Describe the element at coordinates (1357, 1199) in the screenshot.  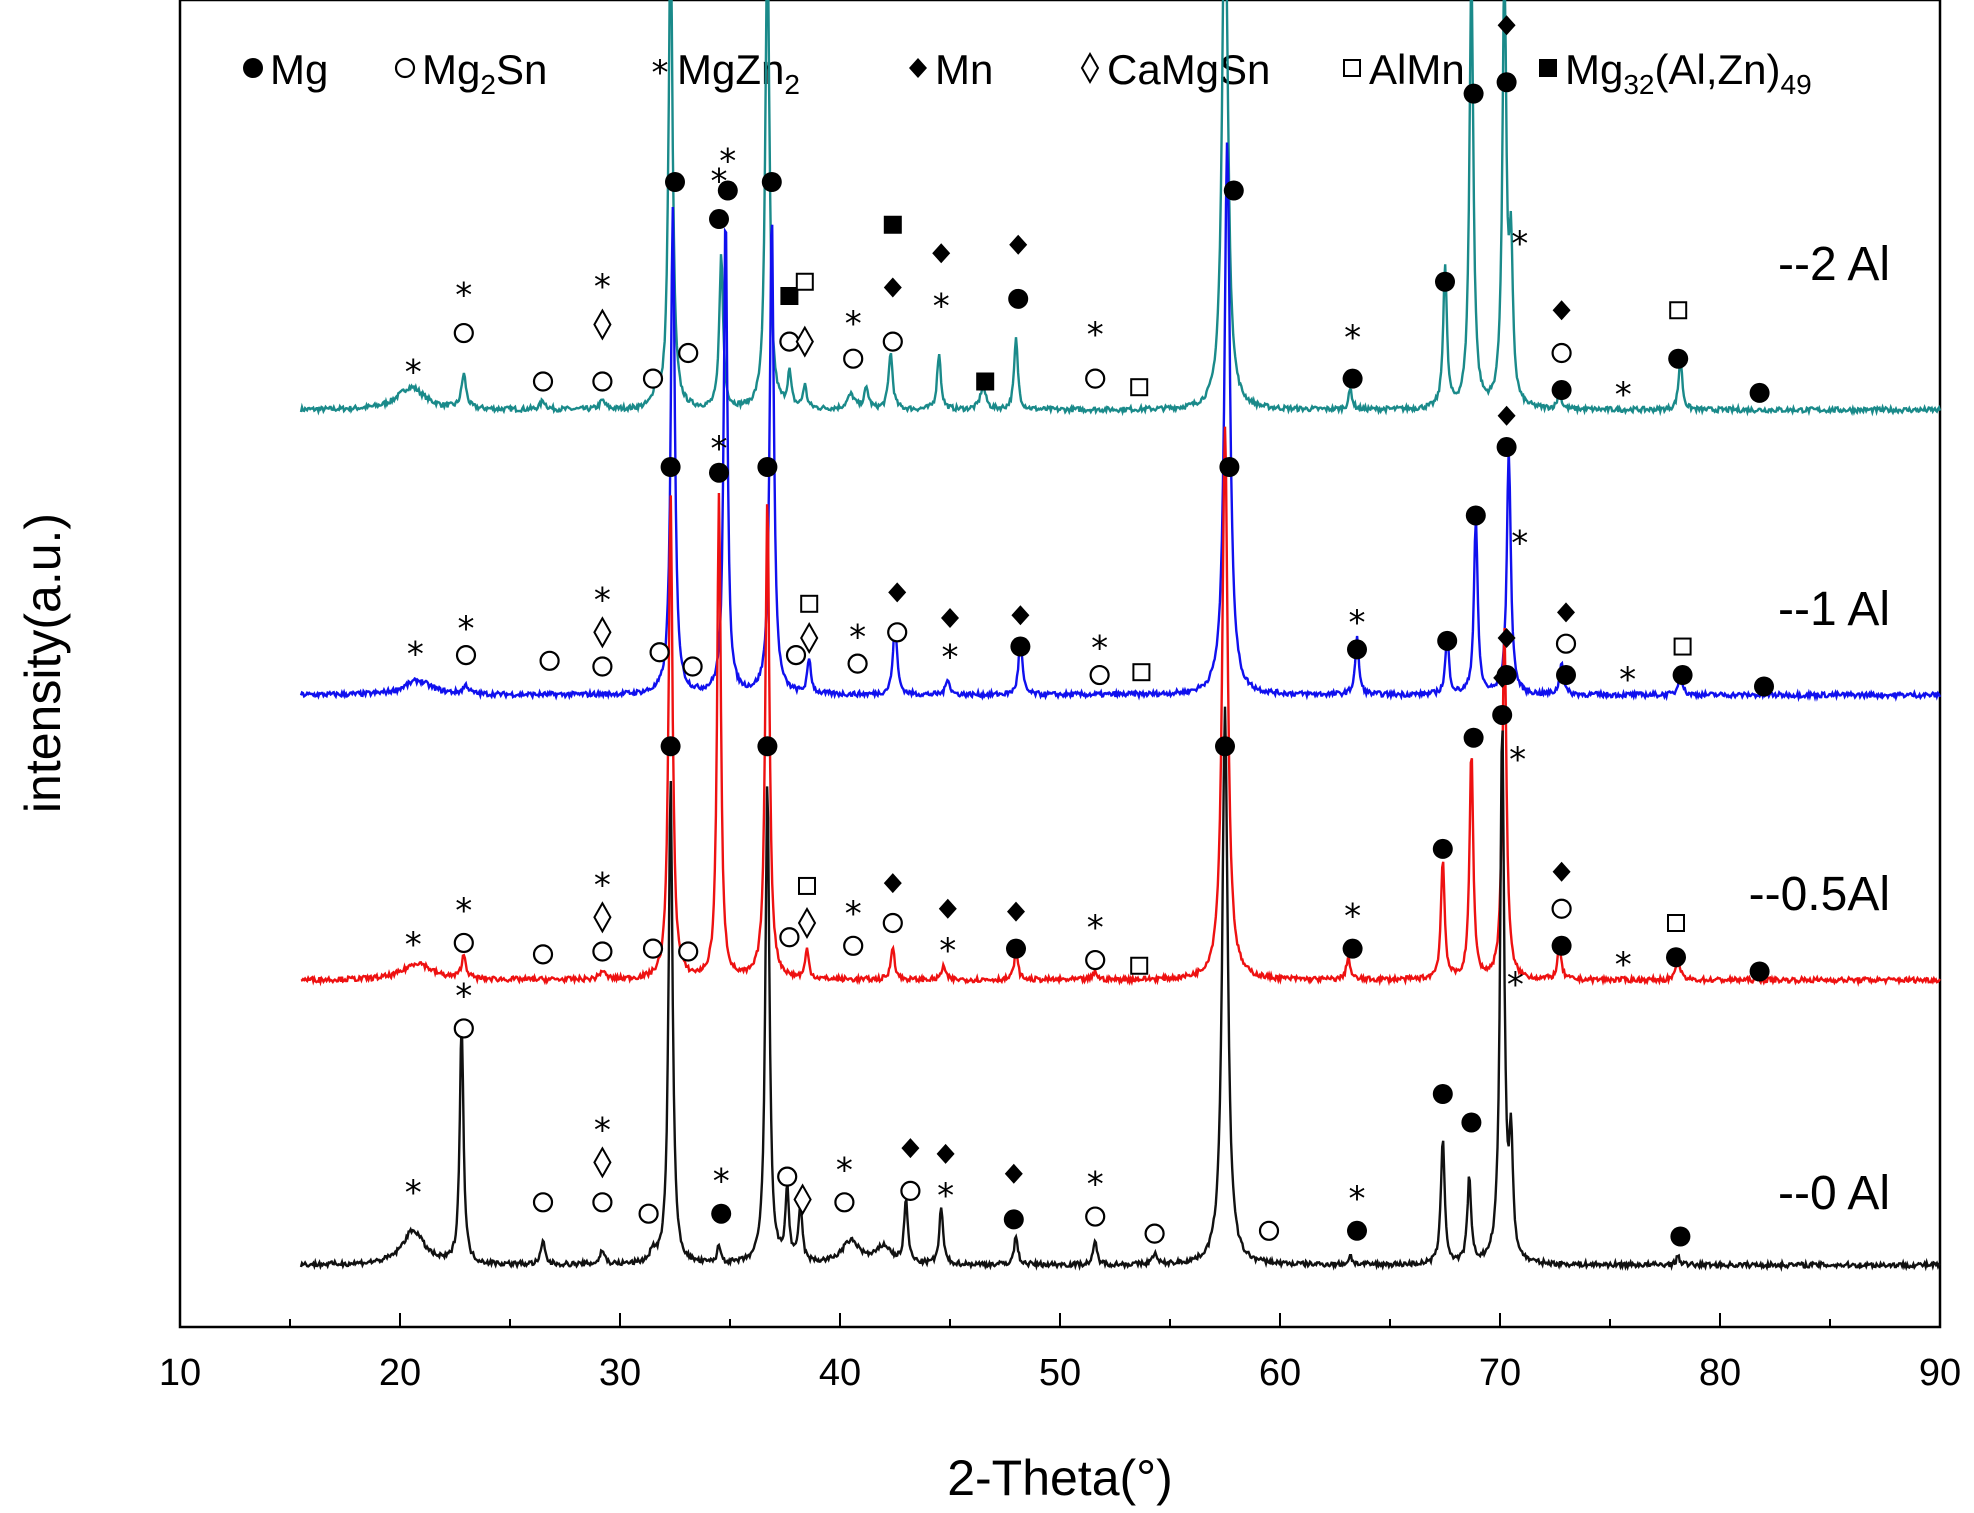
I see `peak-marker-s3-27: *` at that location.